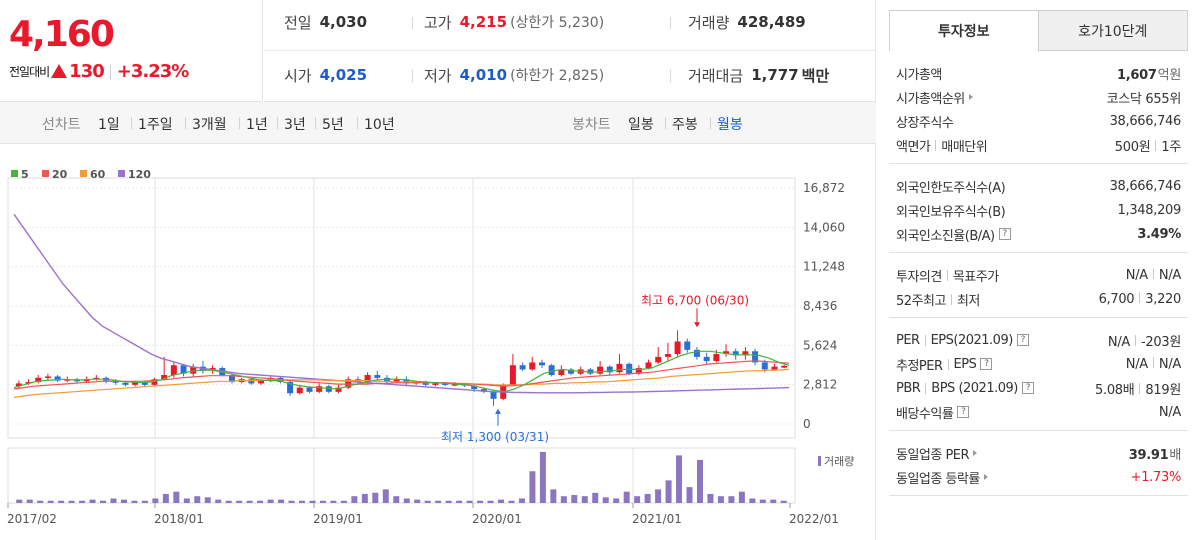 This screenshot has height=540, width=1192. What do you see at coordinates (1155, 453) in the screenshot?
I see `info-row-value: 39.91배` at bounding box center [1155, 453].